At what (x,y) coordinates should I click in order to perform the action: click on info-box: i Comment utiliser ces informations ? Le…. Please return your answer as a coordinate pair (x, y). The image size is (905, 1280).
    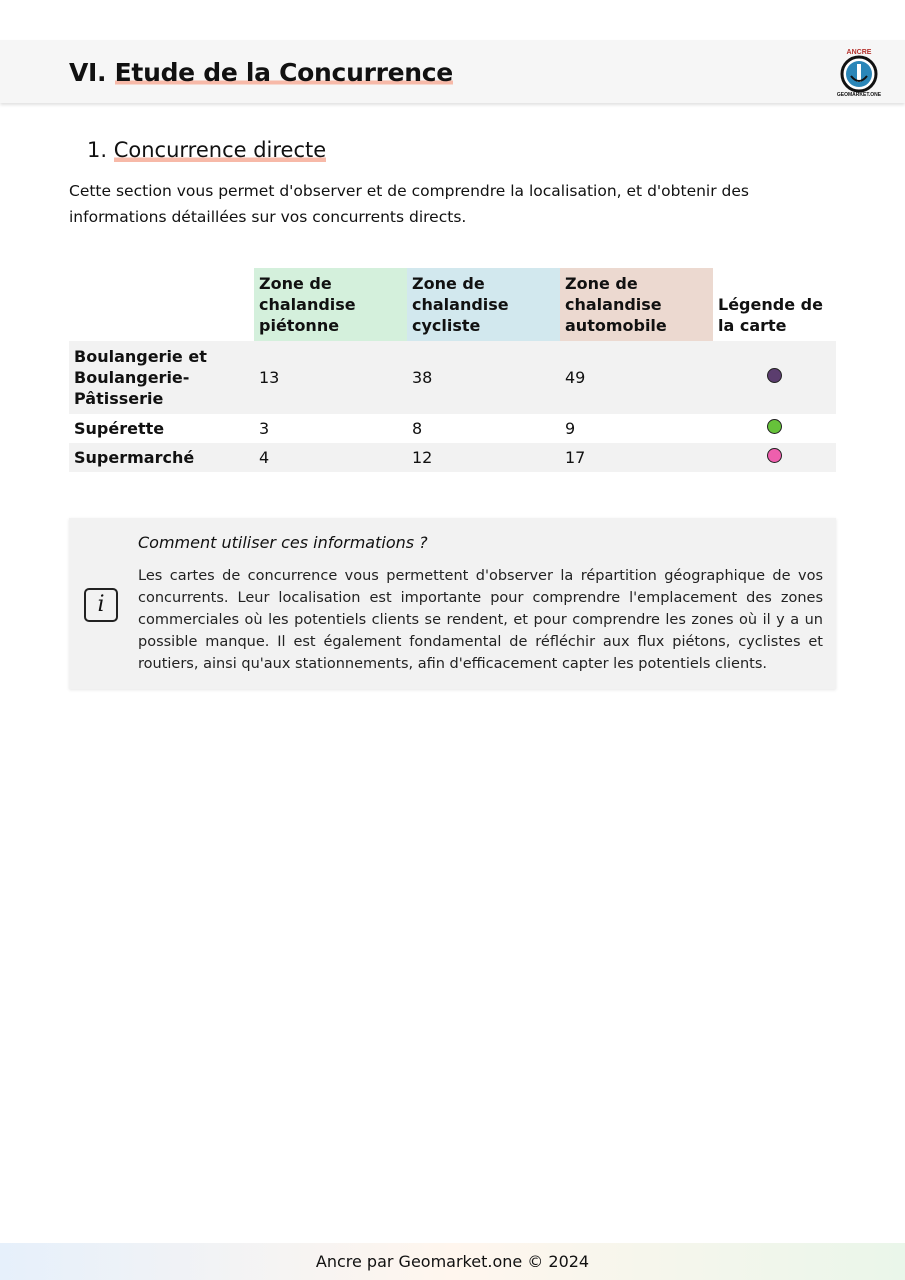
    Looking at the image, I should click on (452, 603).